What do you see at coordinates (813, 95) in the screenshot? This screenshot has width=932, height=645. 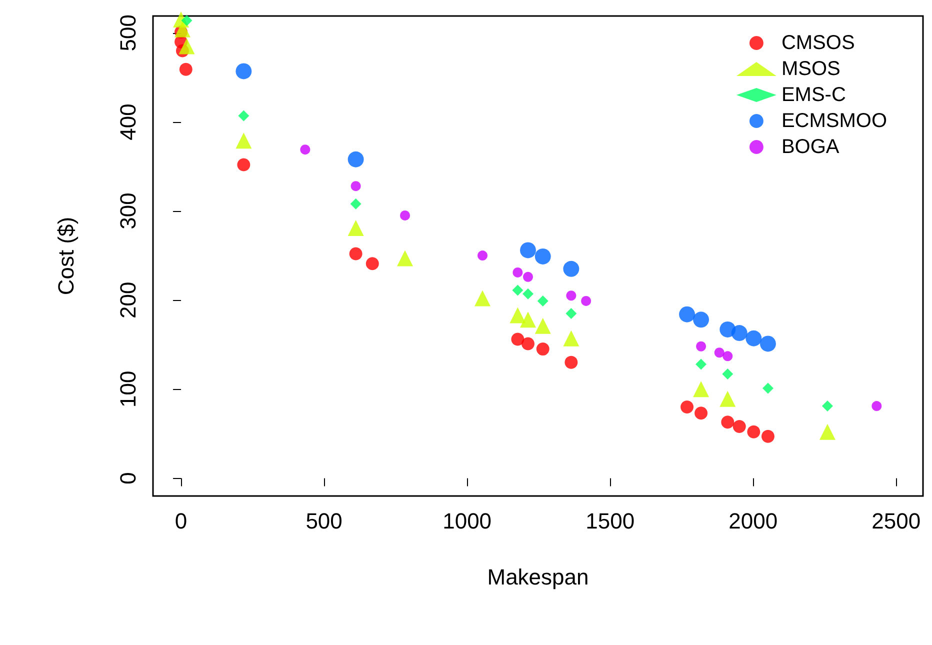 I see `legend-label: EMS-C` at bounding box center [813, 95].